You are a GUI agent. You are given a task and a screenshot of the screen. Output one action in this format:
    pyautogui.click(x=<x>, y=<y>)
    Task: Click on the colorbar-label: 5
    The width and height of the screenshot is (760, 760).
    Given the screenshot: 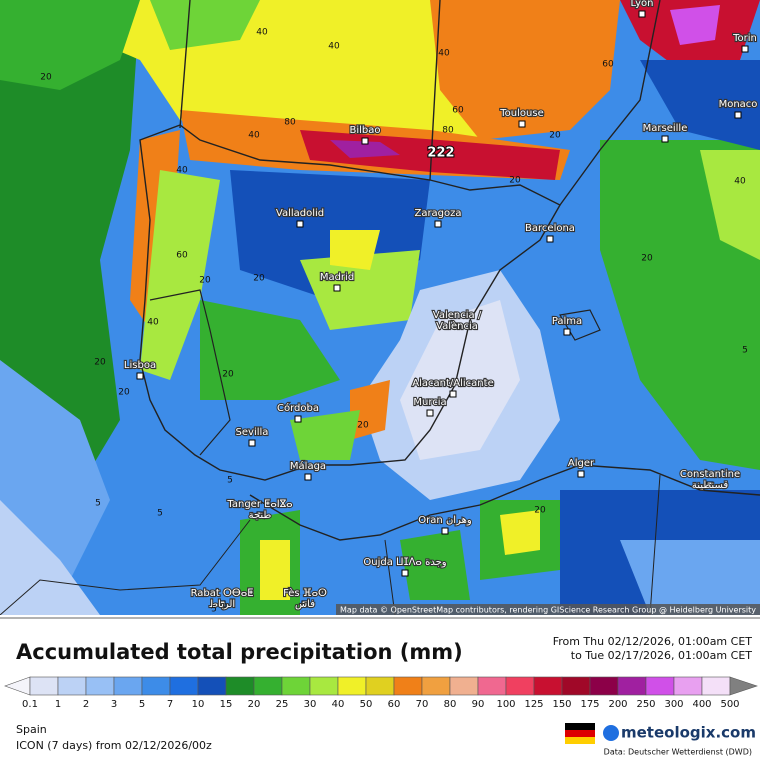 What is the action you would take?
    pyautogui.click(x=142, y=704)
    